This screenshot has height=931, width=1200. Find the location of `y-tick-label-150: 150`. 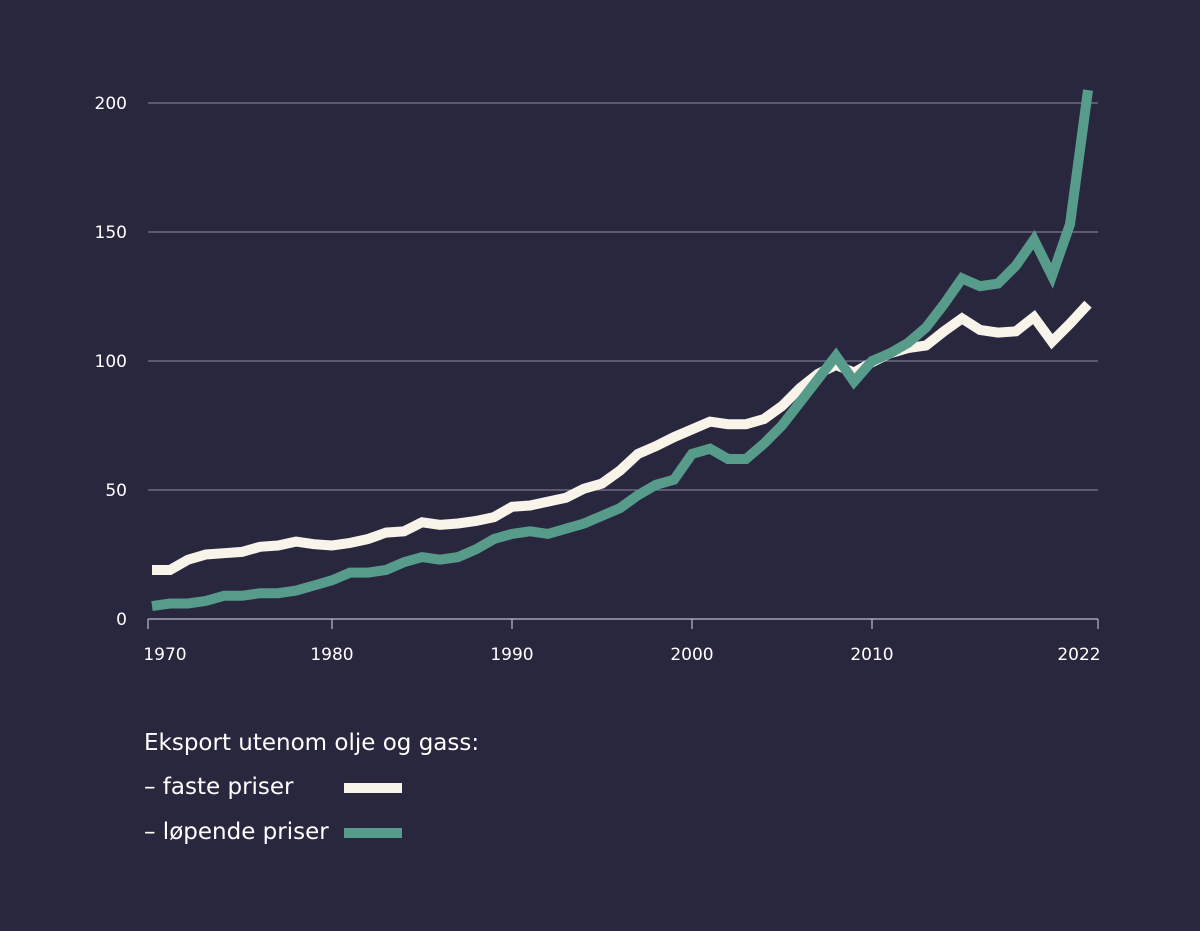

y-tick-label-150: 150 is located at coordinates (111, 233).